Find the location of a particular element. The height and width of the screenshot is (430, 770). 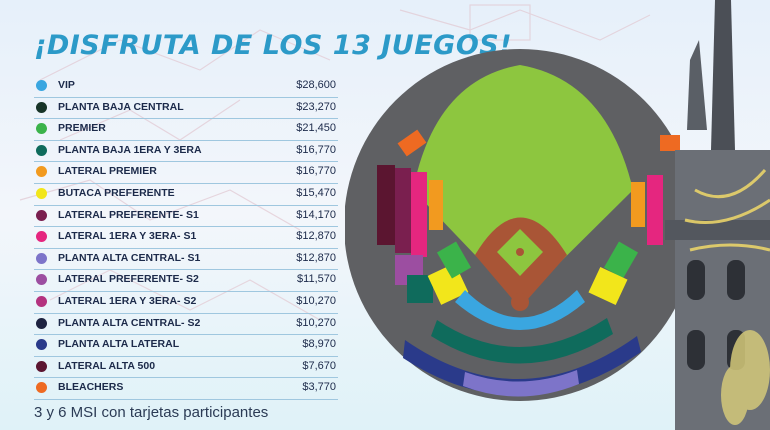

price-row-planta-alta-lateral: PLANTA ALTA LATERAL $8,970 is located at coordinates (186, 346).